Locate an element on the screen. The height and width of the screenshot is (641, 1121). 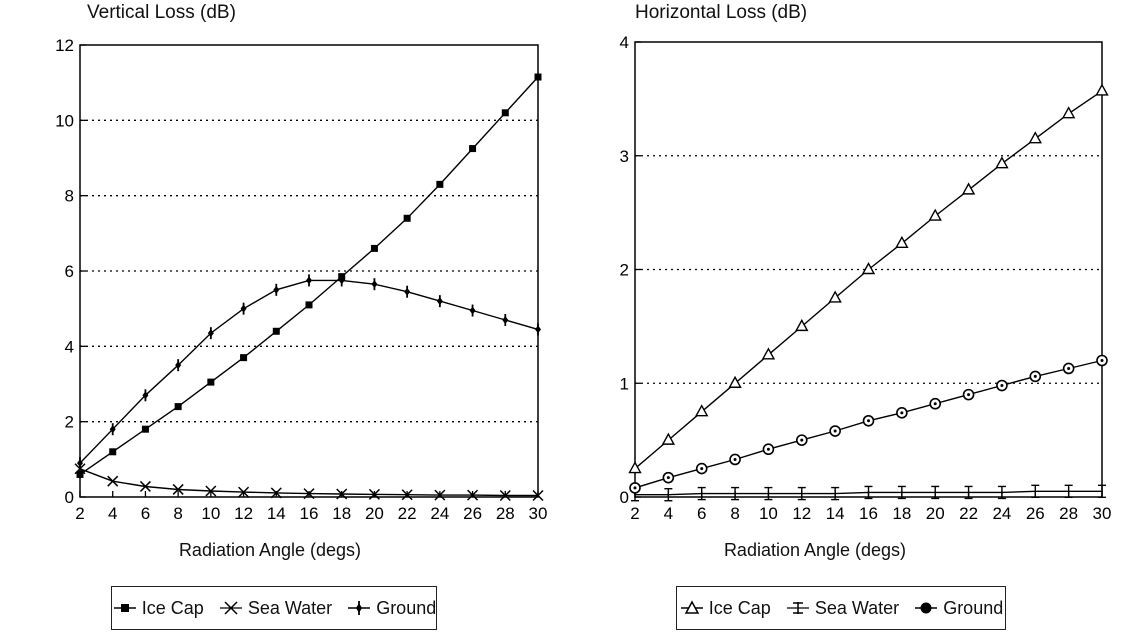
x-tick-label: 10 is located at coordinates (210, 513).